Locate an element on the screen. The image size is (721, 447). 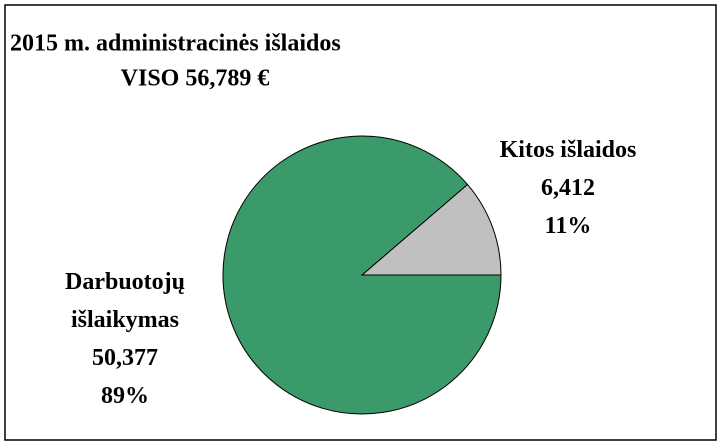
value-label: 6,412 is located at coordinates (568, 188).